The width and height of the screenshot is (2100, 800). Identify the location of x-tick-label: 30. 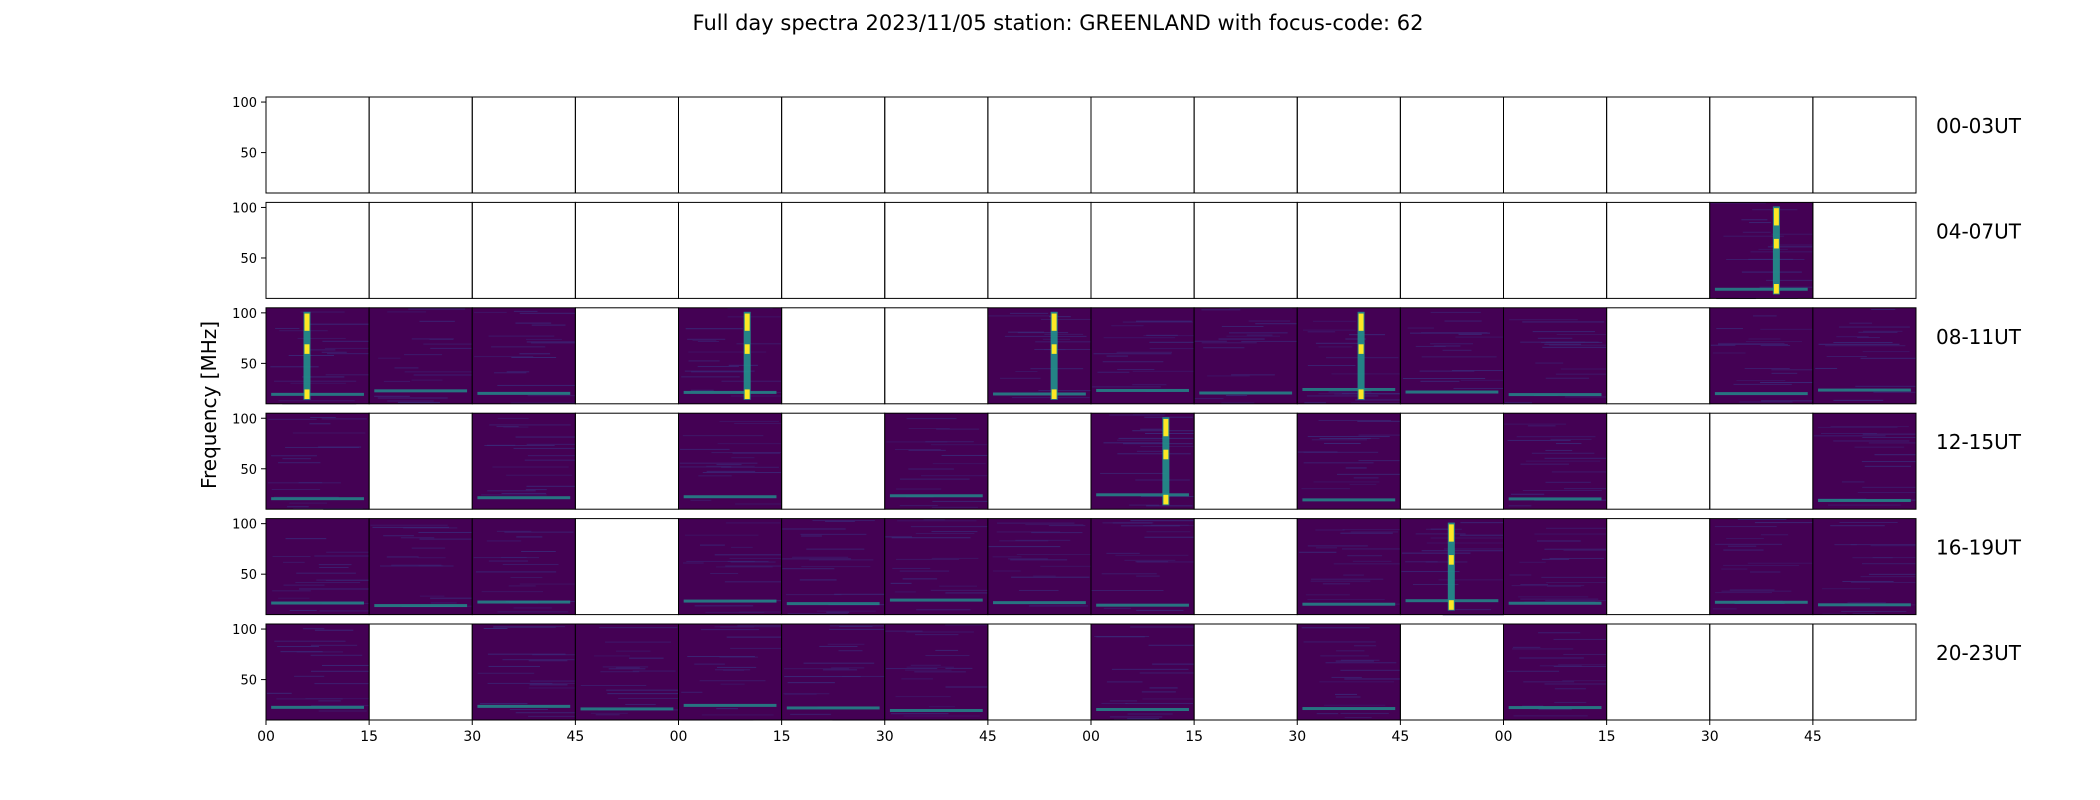
(1710, 737).